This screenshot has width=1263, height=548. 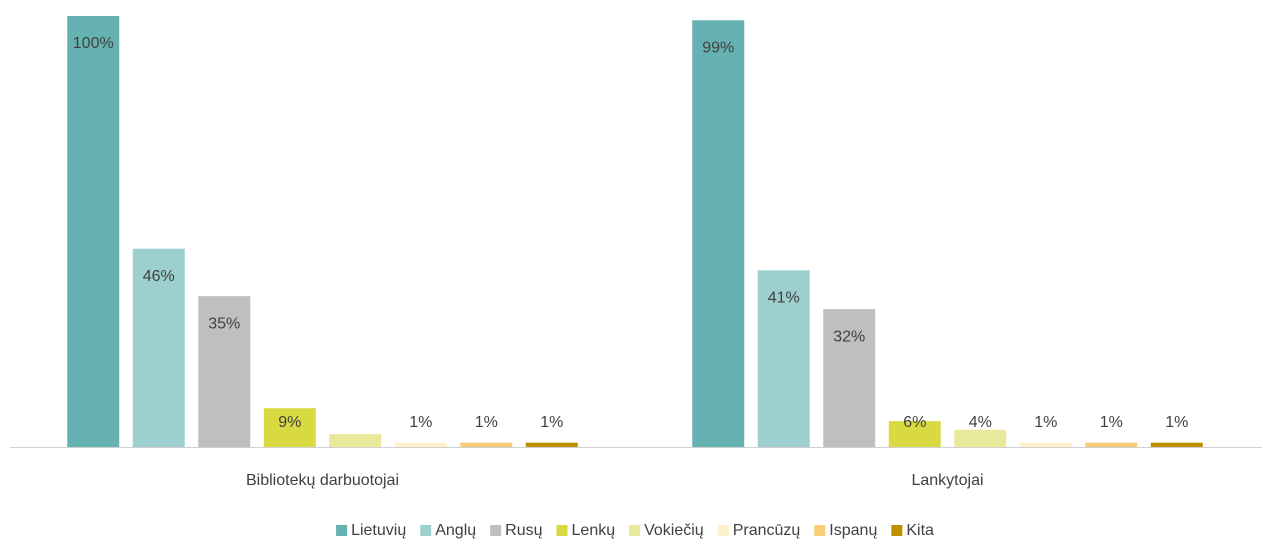 What do you see at coordinates (784, 298) in the screenshot?
I see `data-label: 41%` at bounding box center [784, 298].